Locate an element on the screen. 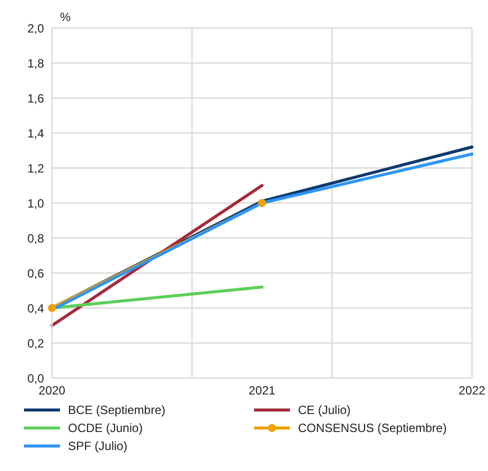 The width and height of the screenshot is (488, 471). legend-label: BCE (Septiembre) is located at coordinates (117, 410).